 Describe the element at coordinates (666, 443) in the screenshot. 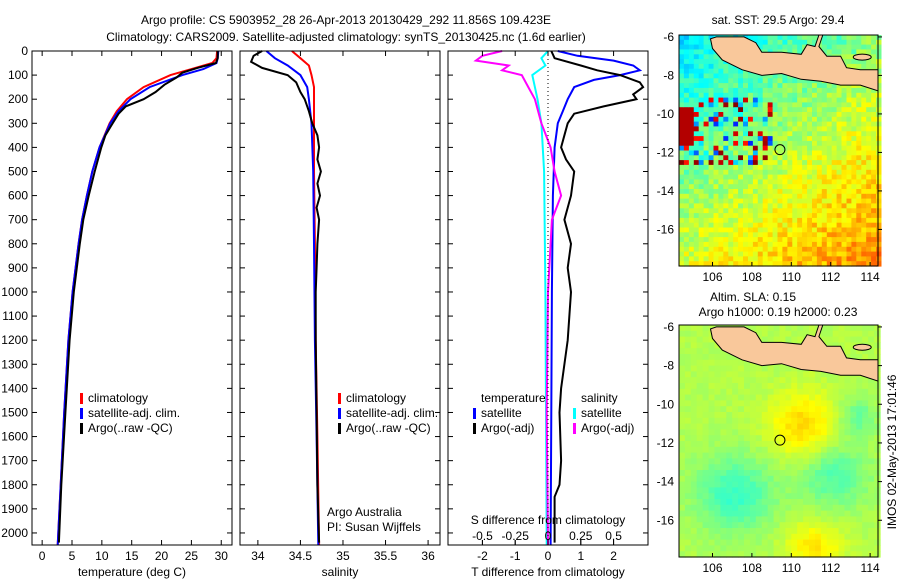

I see `y-tick-label: -12` at that location.